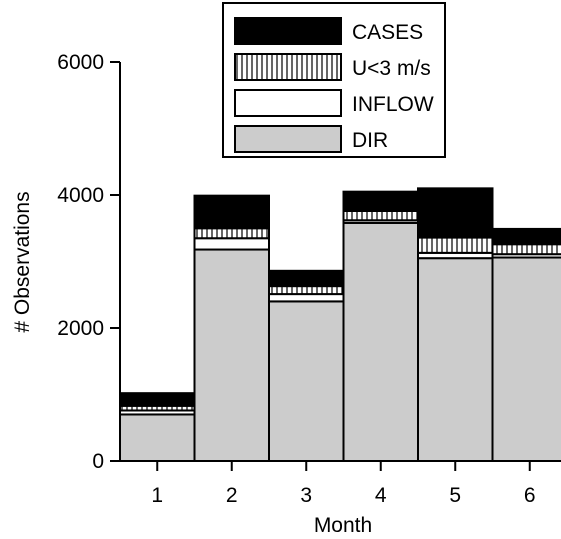 This screenshot has height=539, width=561. Describe the element at coordinates (22, 261) in the screenshot. I see `y-axis-label: # Observations` at that location.